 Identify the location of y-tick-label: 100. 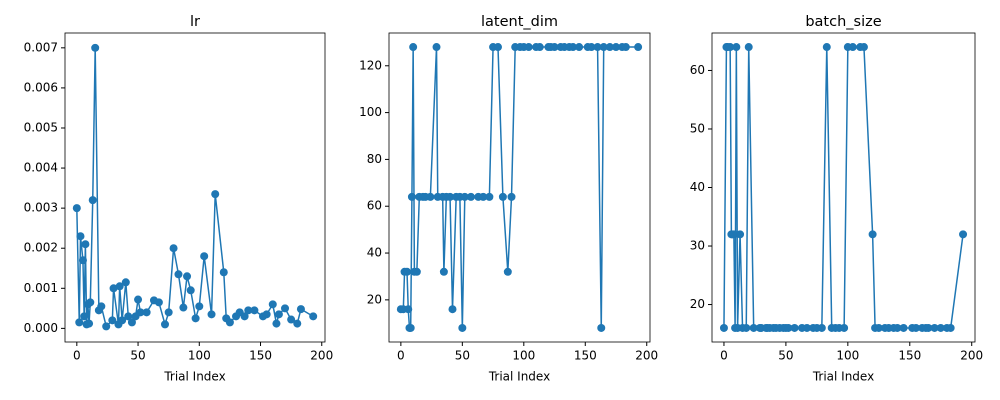
(370, 112).